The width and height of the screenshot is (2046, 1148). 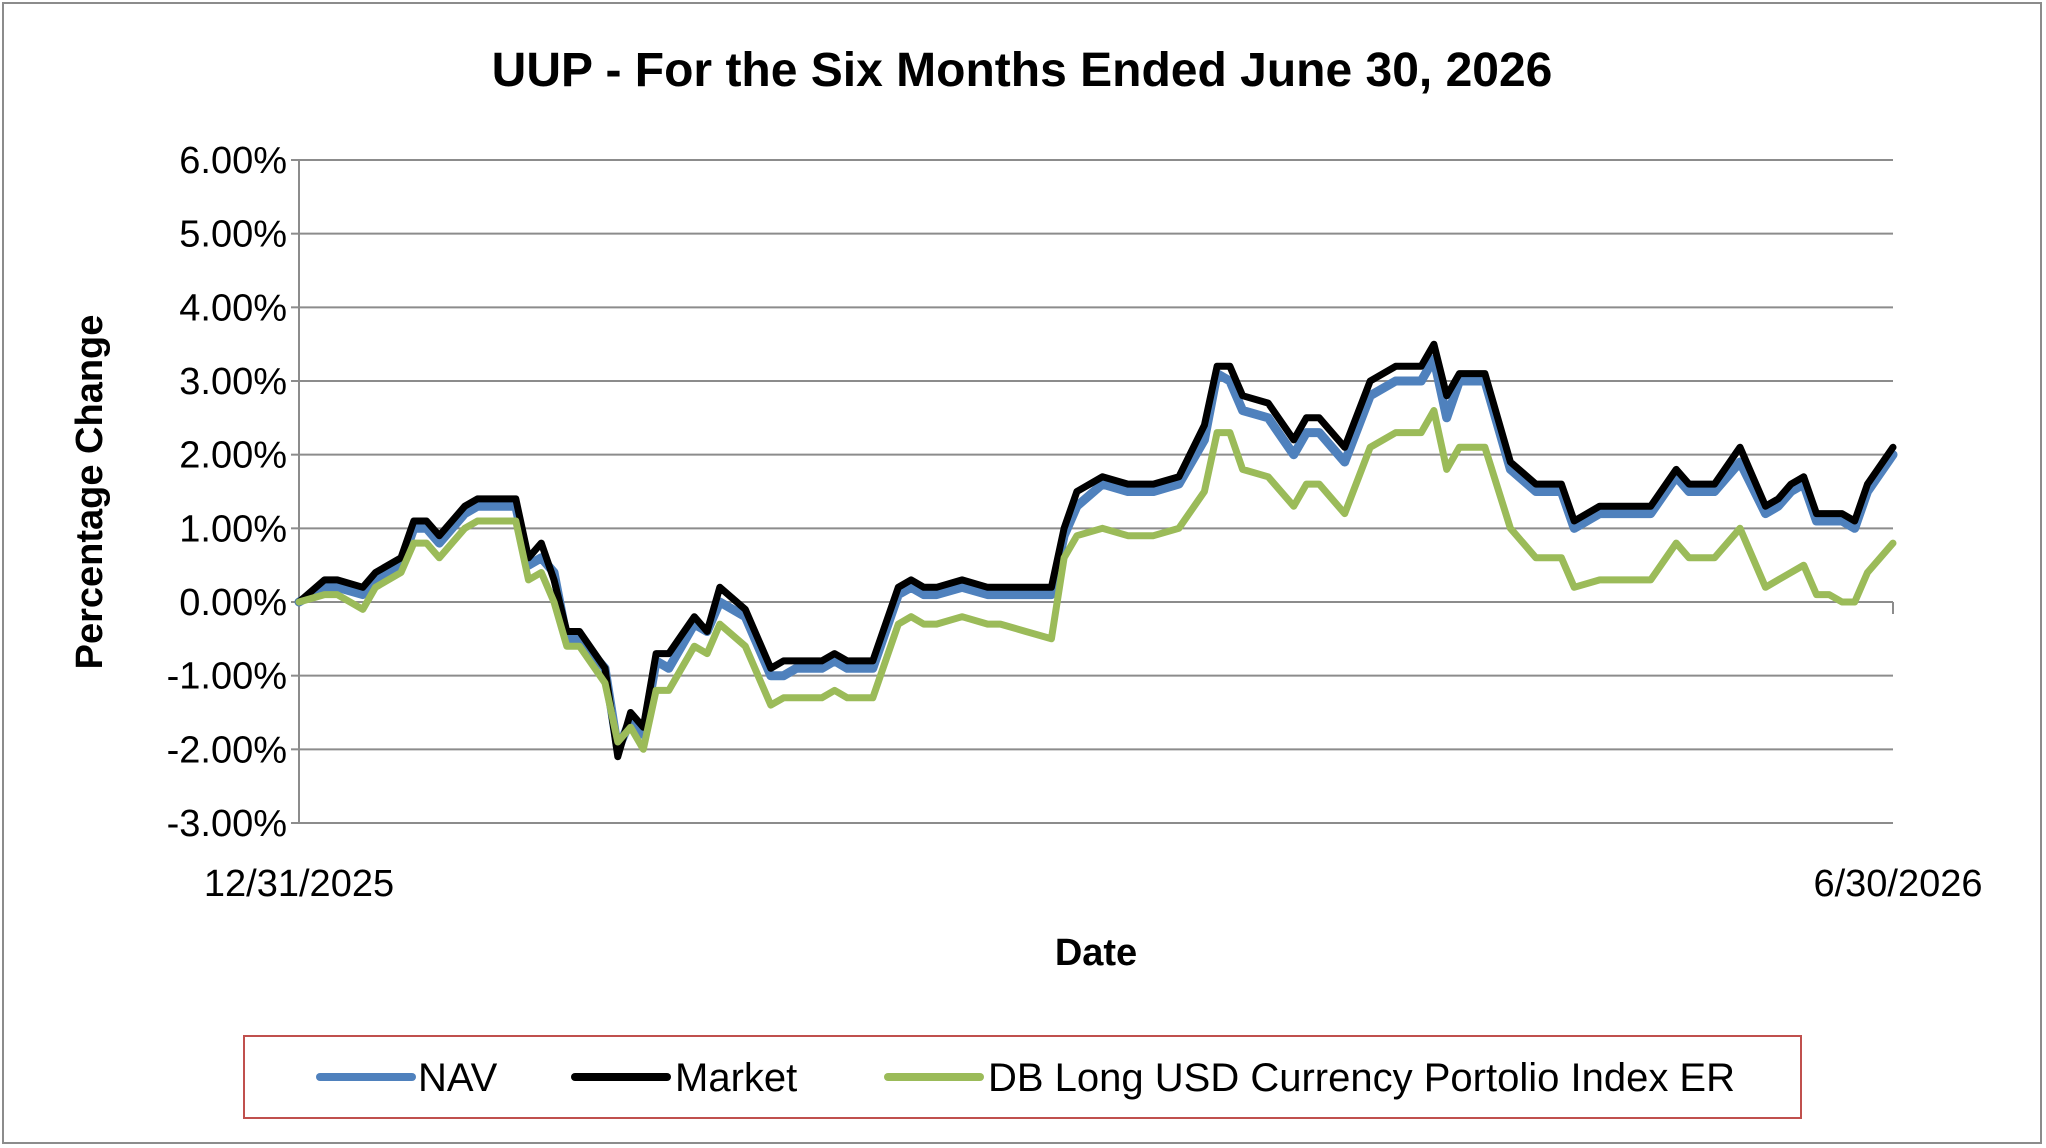 What do you see at coordinates (233, 161) in the screenshot?
I see `y-tick-label: 6.00%` at bounding box center [233, 161].